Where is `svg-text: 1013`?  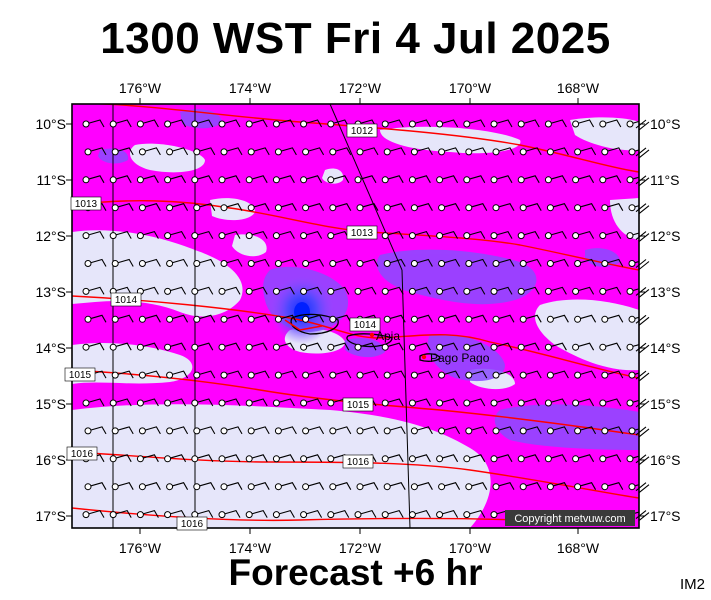
svg-text: 1013 is located at coordinates (86, 204).